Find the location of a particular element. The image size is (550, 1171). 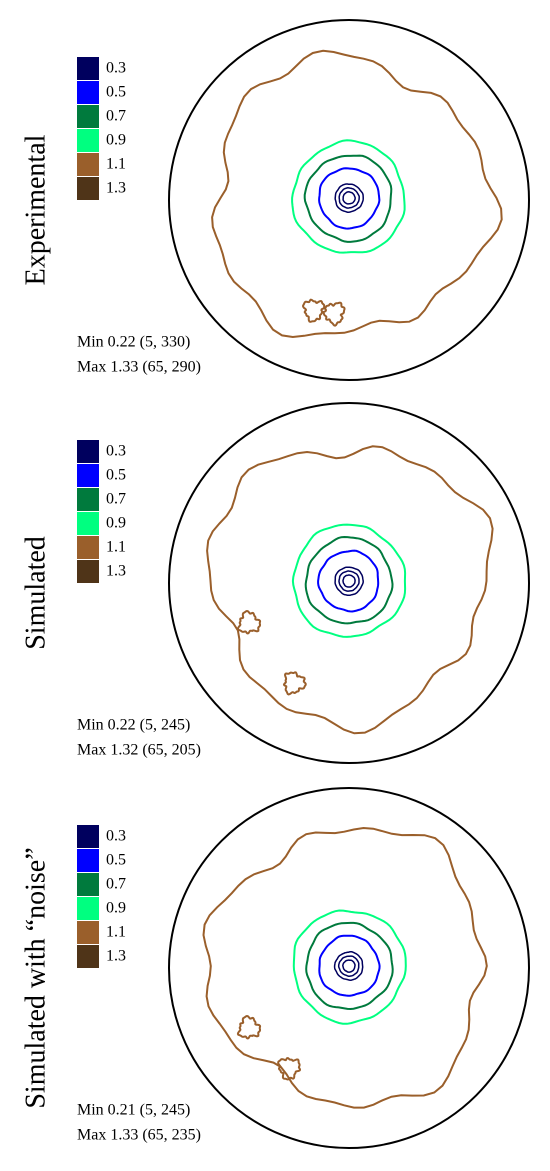

annotation: Max 1.33 (65, 235) is located at coordinates (139, 1135).